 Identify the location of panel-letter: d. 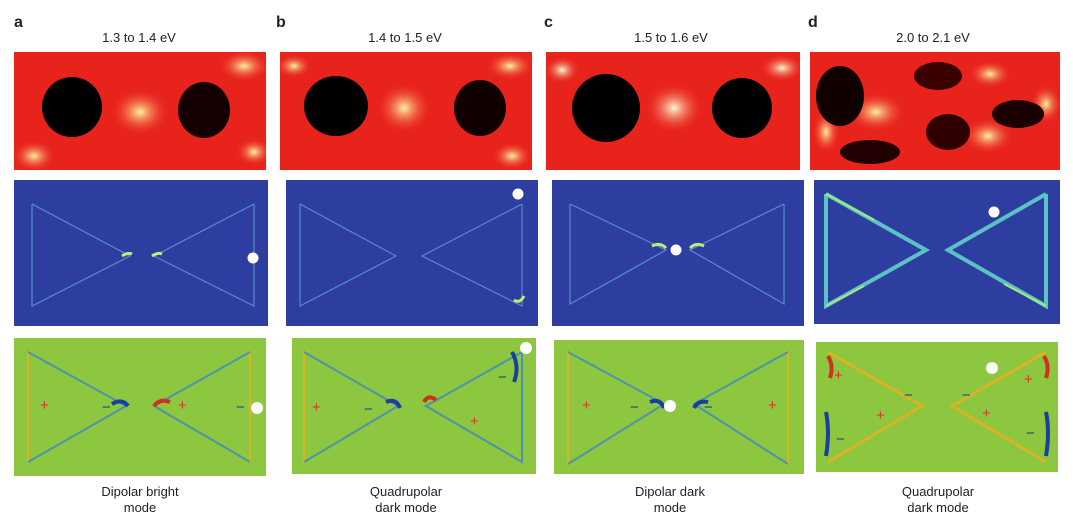
(813, 22).